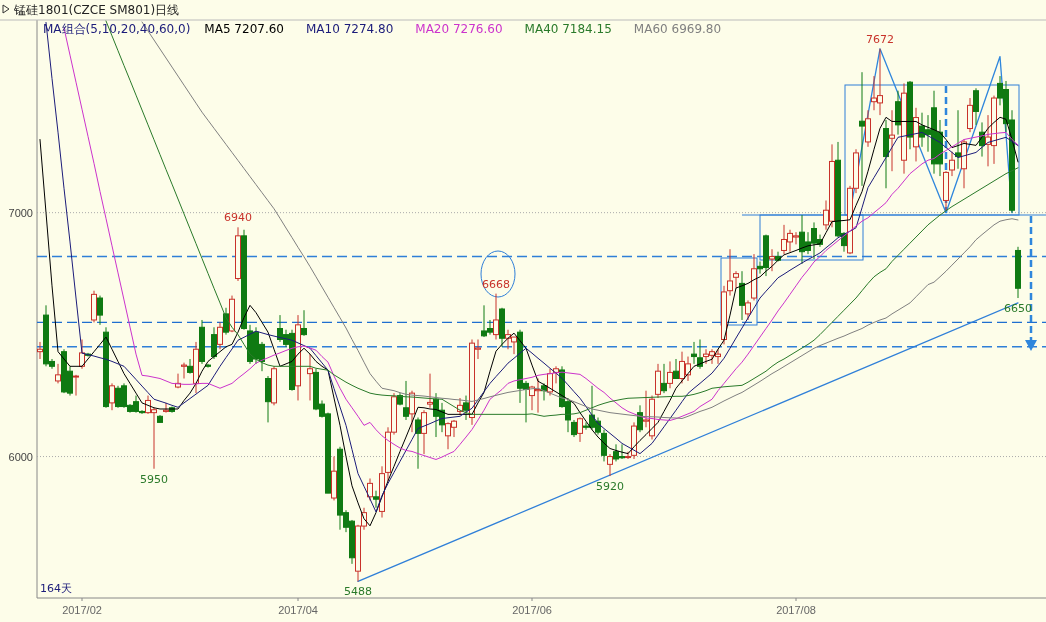 The width and height of the screenshot is (1046, 622). What do you see at coordinates (459, 29) in the screenshot?
I see `text: MA20 7276.60` at bounding box center [459, 29].